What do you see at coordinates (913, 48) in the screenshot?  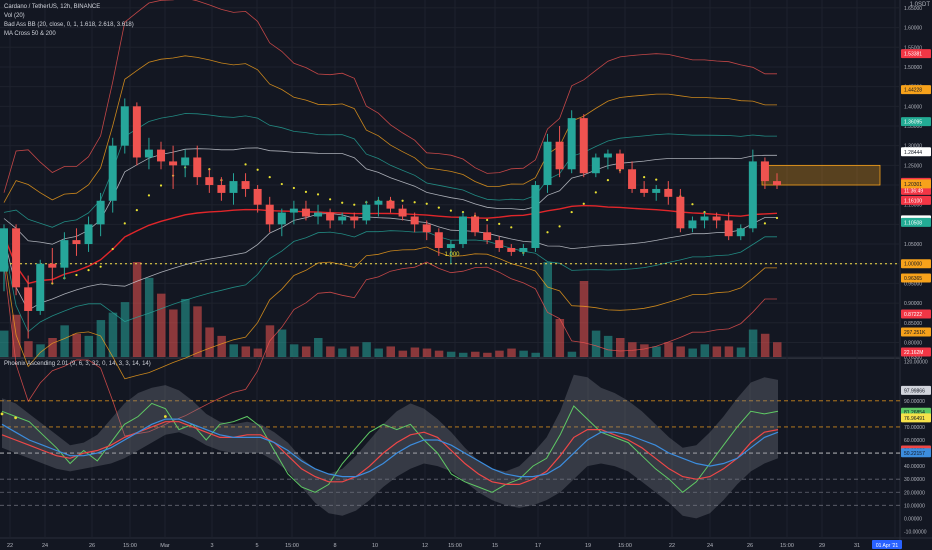 I see `price-tick-label: 1.55000` at bounding box center [913, 48].